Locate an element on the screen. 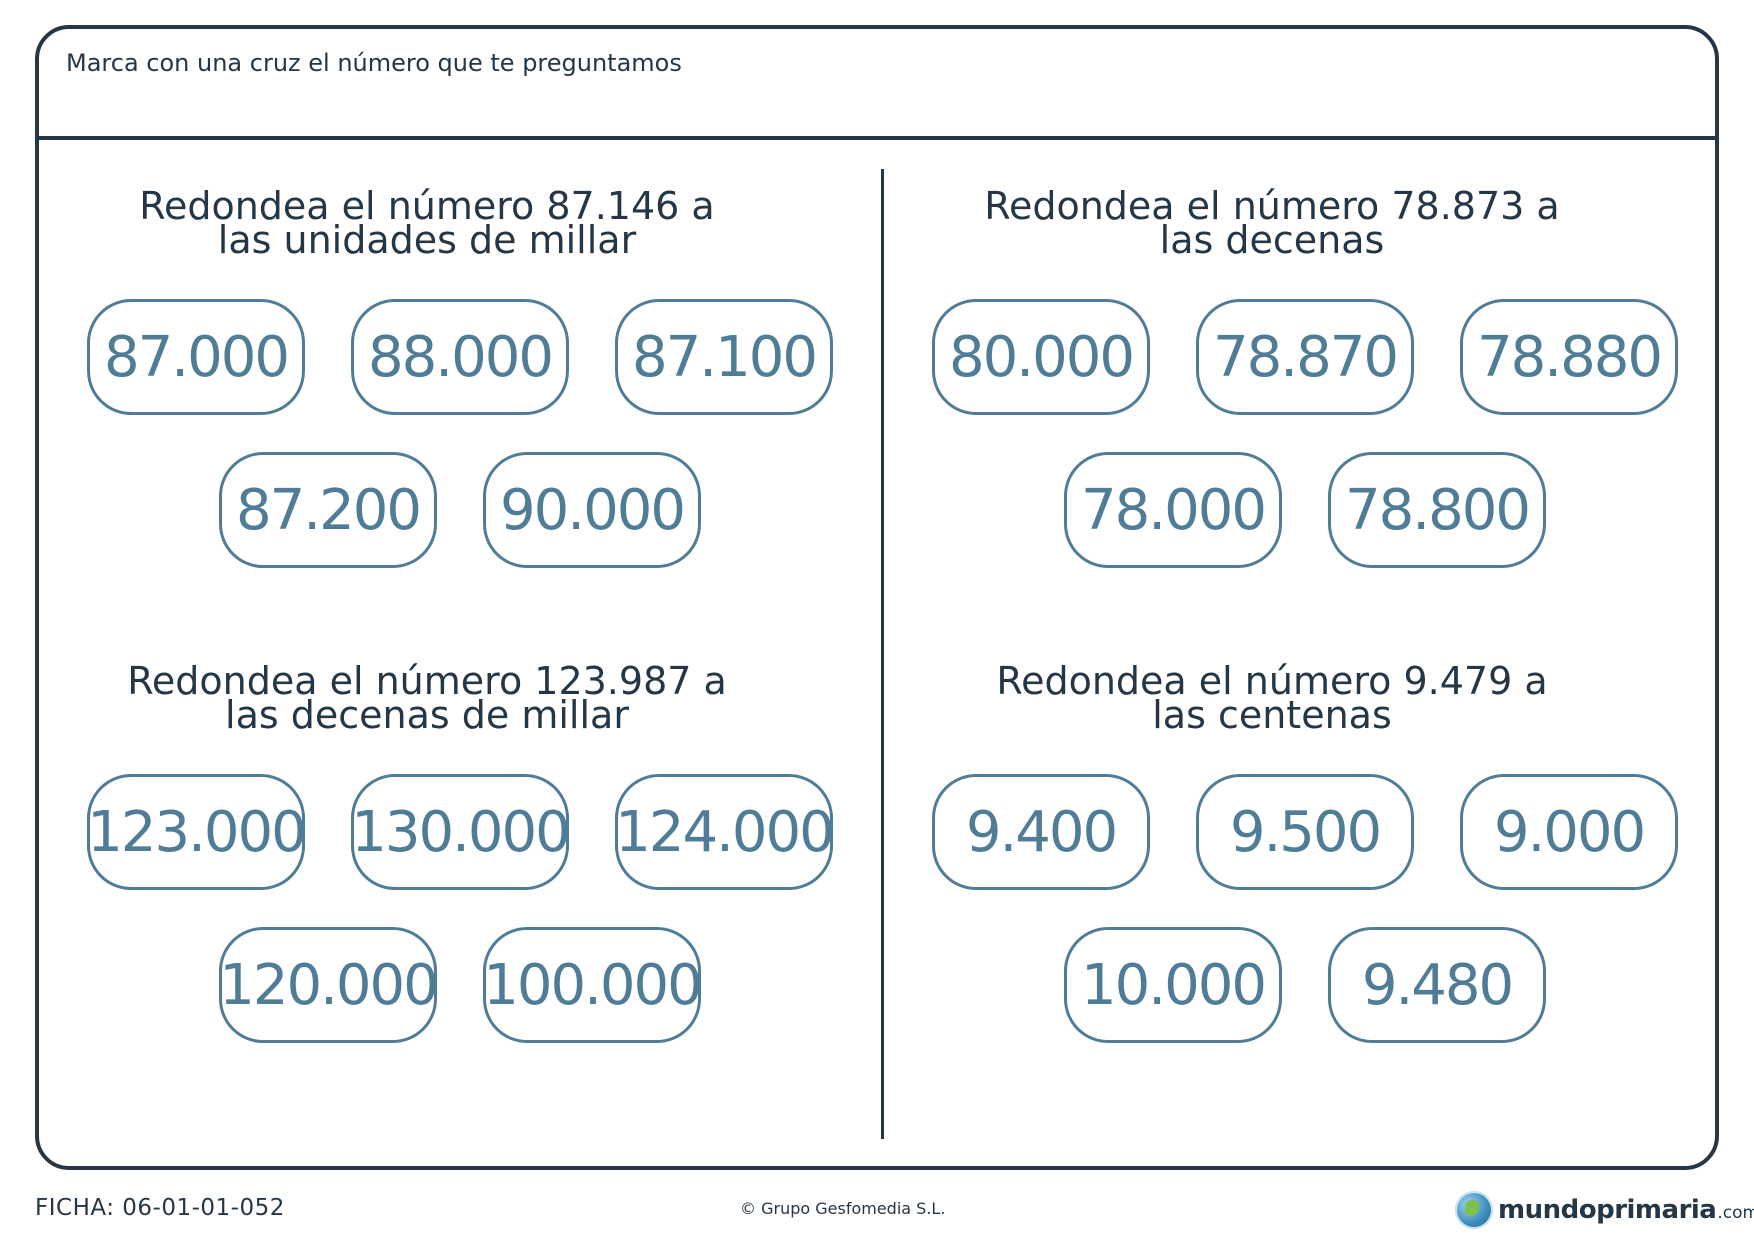 The width and height of the screenshot is (1754, 1240). answer-option: 9.480 is located at coordinates (1437, 985).